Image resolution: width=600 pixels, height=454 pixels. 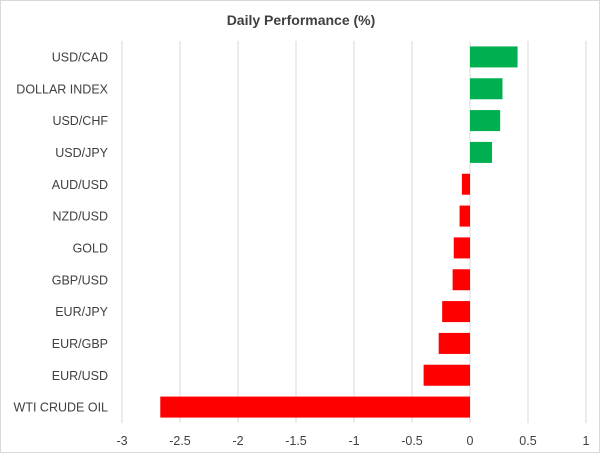 What do you see at coordinates (80, 344) in the screenshot?
I see `category-label: EUR/GBP` at bounding box center [80, 344].